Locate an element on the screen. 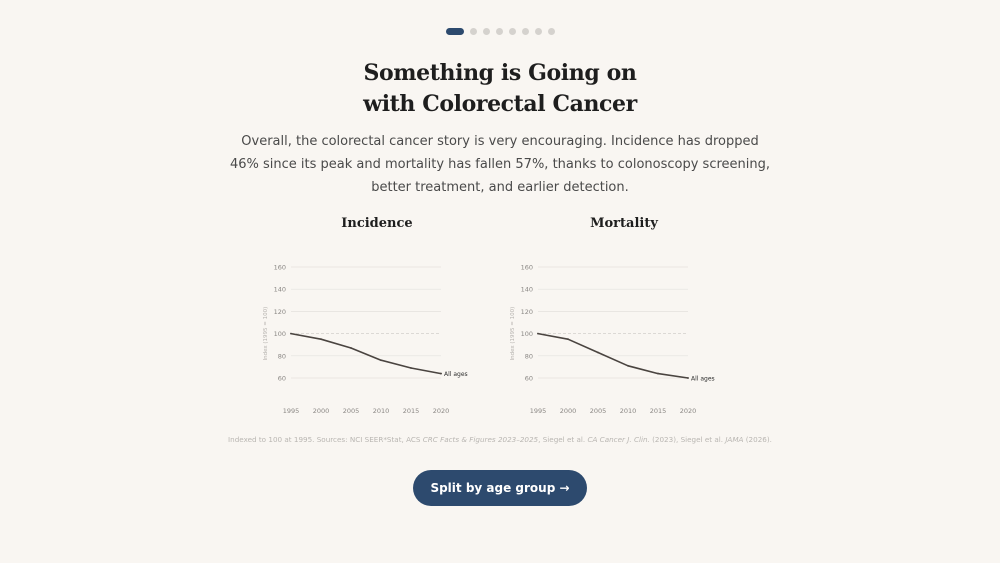 The image size is (1000, 563). mortality-chart-title: Mortality is located at coordinates (624, 223).